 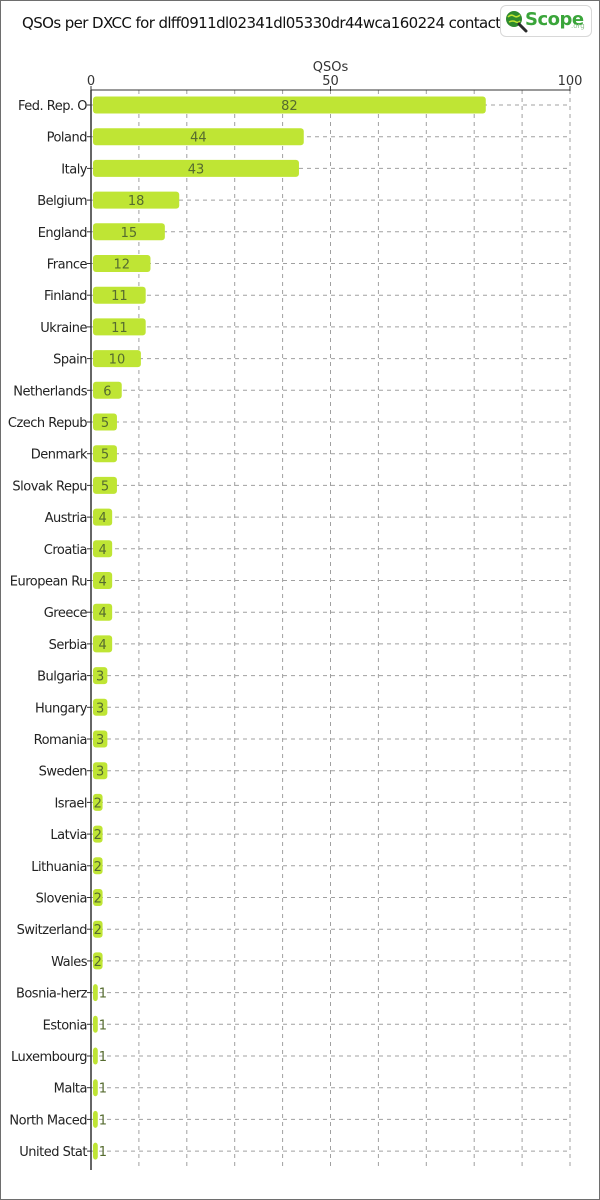 I want to click on category-label: Belgium, so click(x=62, y=201).